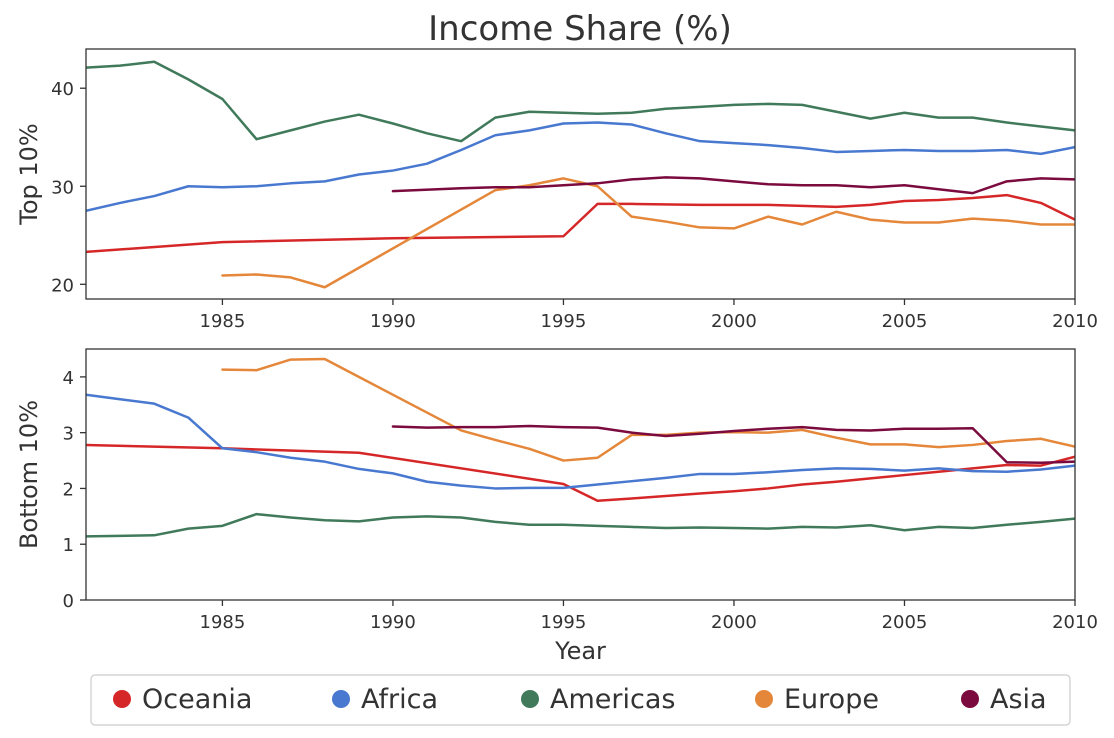 The image size is (1114, 738). Describe the element at coordinates (764, 699) in the screenshot. I see `legend-marker-europe` at that location.